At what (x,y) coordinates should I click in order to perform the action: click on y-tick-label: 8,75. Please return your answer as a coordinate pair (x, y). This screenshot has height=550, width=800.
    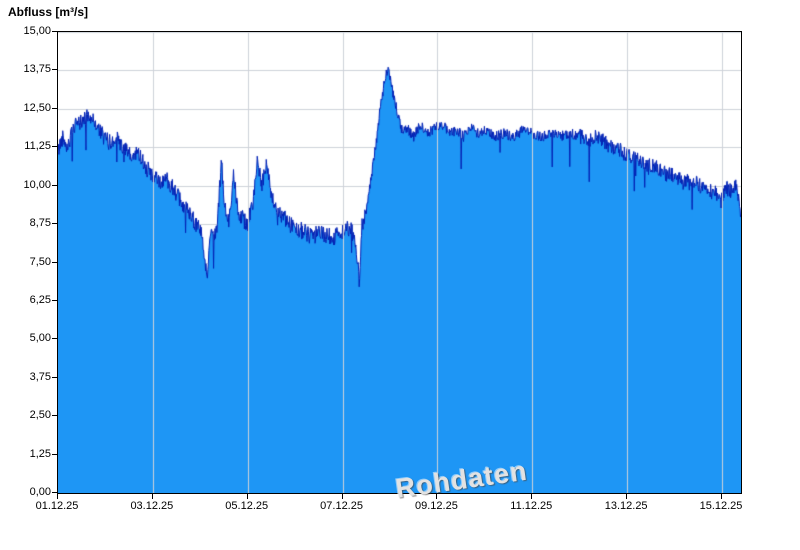
    Looking at the image, I should click on (40, 223).